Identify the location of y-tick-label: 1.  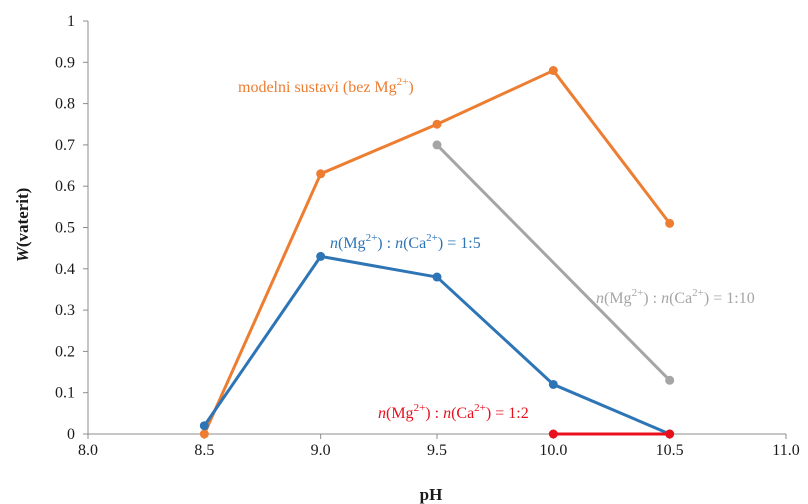
(71, 21).